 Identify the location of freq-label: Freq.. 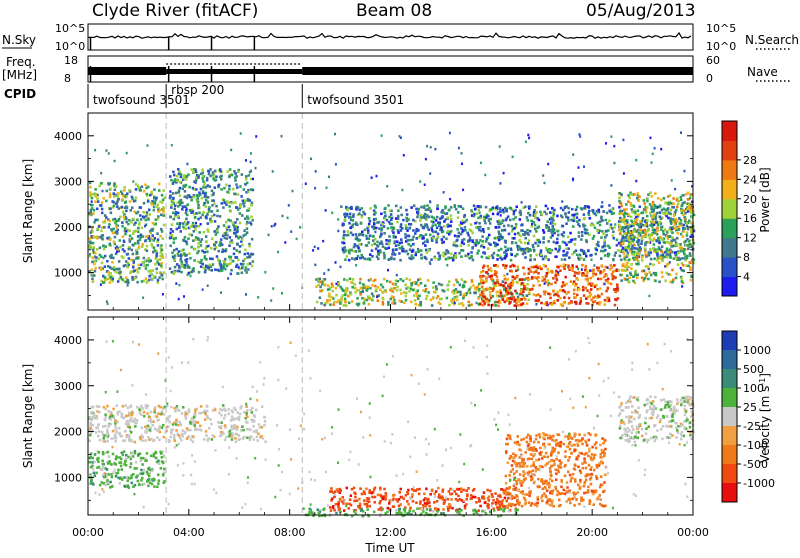
(21, 62).